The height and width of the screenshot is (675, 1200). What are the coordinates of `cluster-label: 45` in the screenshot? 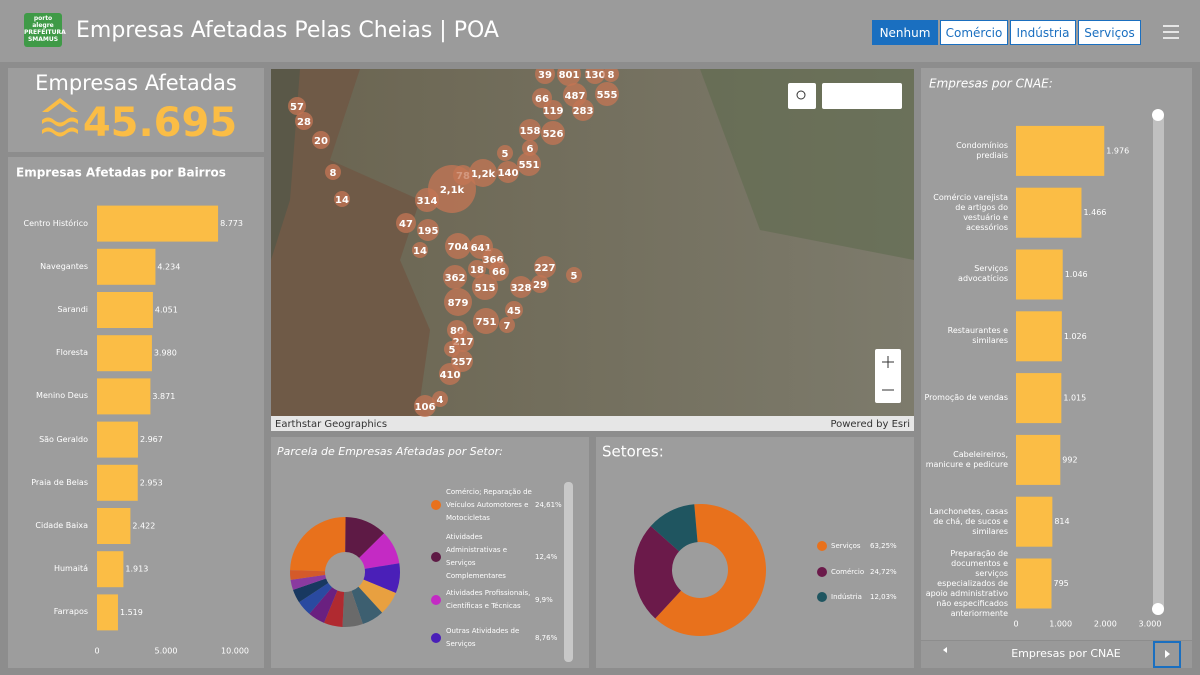 It's located at (514, 311).